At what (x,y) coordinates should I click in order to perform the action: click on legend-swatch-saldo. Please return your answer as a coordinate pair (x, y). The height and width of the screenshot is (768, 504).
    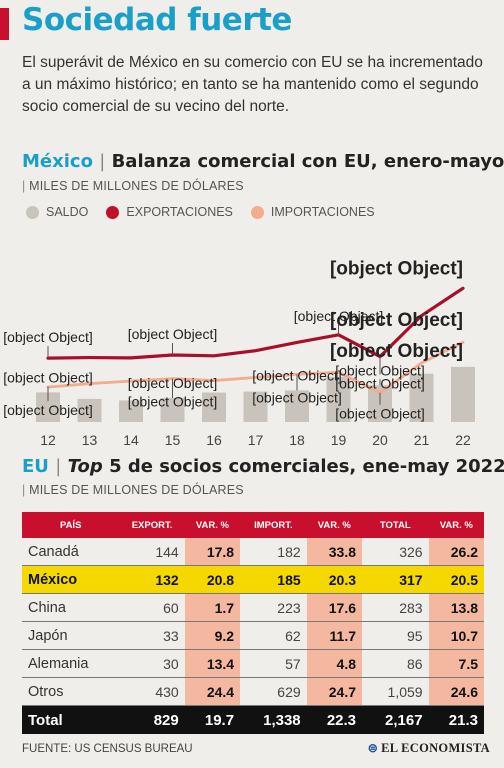
    Looking at the image, I should click on (32, 212).